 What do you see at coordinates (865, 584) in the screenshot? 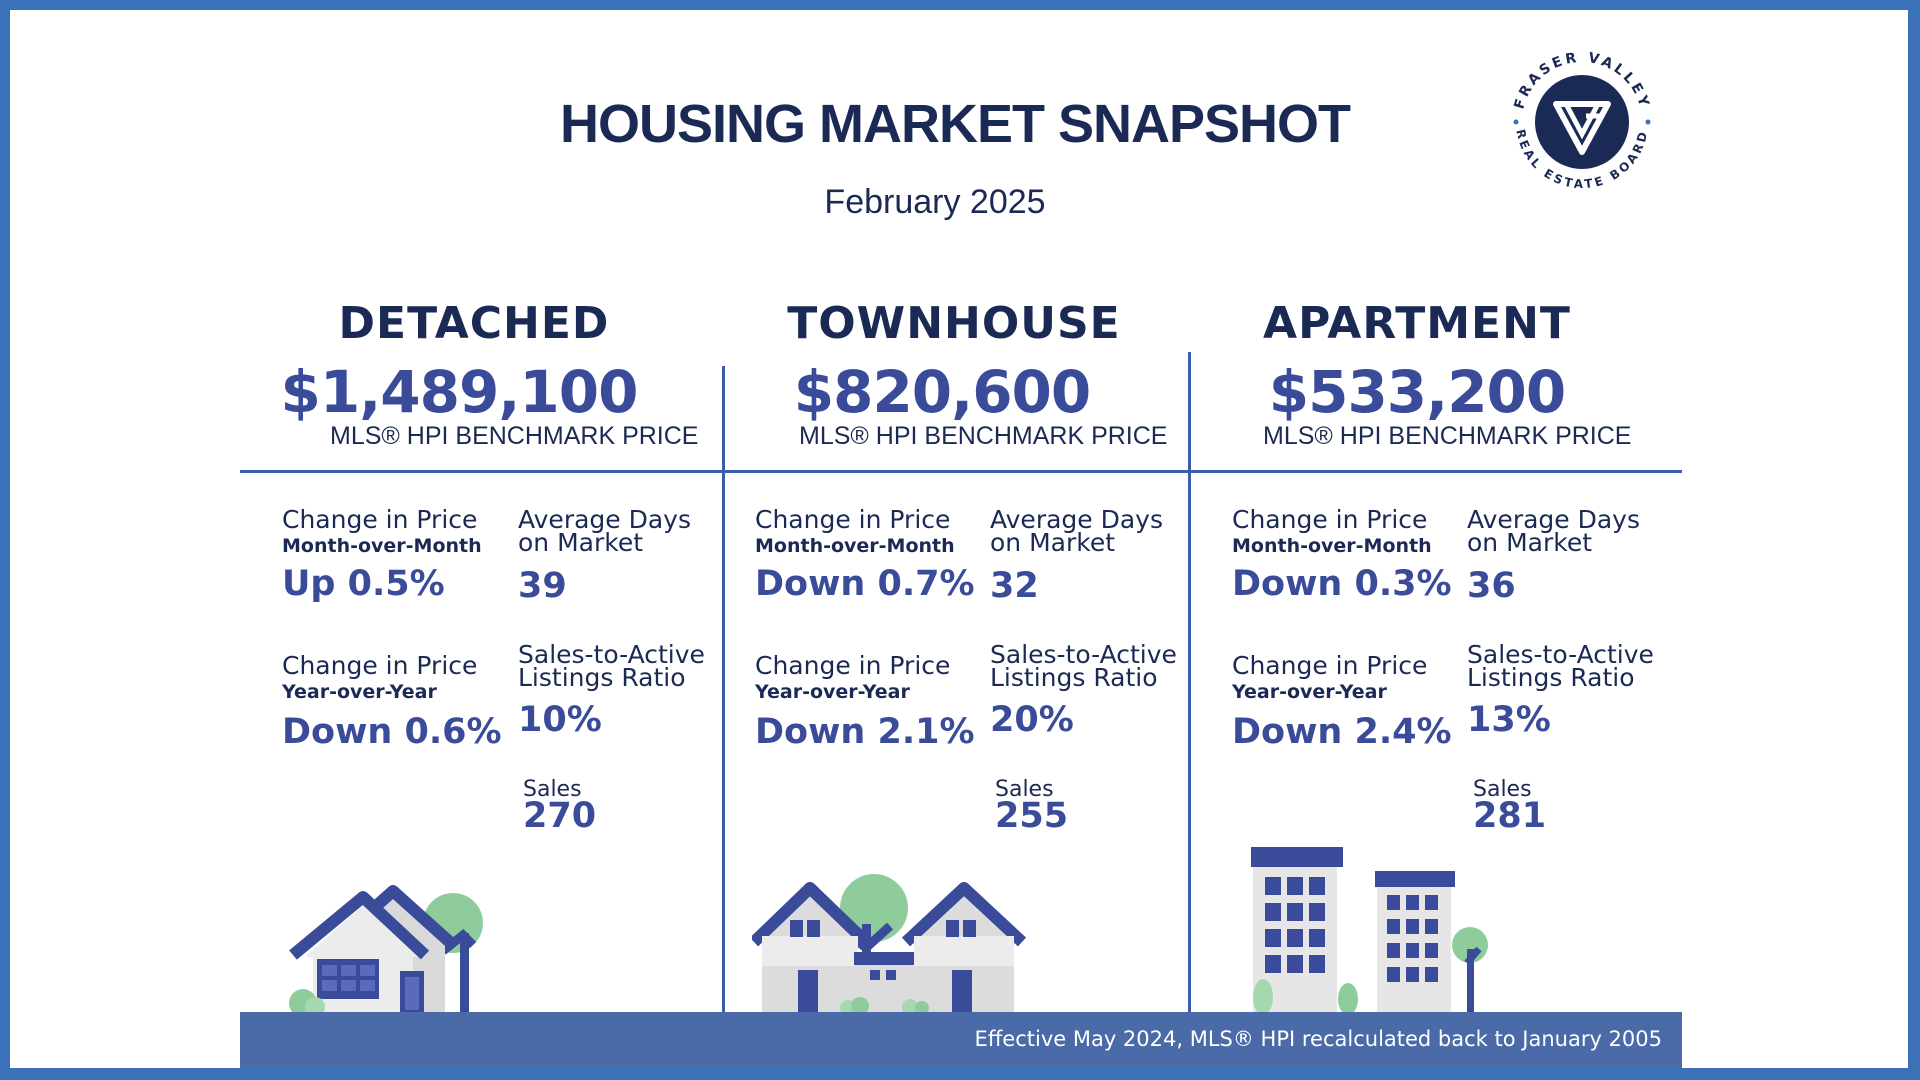
I see `mom-value: Down 0.7%` at bounding box center [865, 584].